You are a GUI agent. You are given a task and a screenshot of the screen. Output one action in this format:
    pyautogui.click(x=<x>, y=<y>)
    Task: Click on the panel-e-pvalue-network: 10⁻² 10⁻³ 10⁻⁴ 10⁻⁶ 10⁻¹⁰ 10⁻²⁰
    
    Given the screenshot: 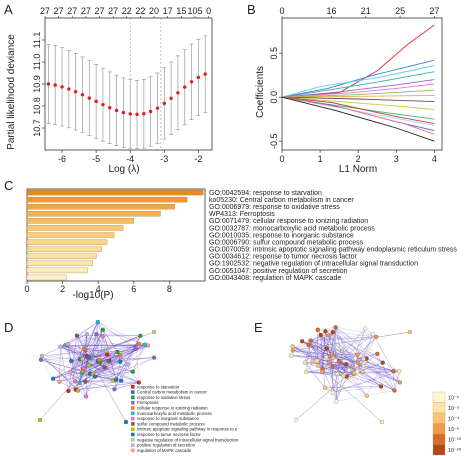 What is the action you would take?
    pyautogui.click(x=375, y=390)
    